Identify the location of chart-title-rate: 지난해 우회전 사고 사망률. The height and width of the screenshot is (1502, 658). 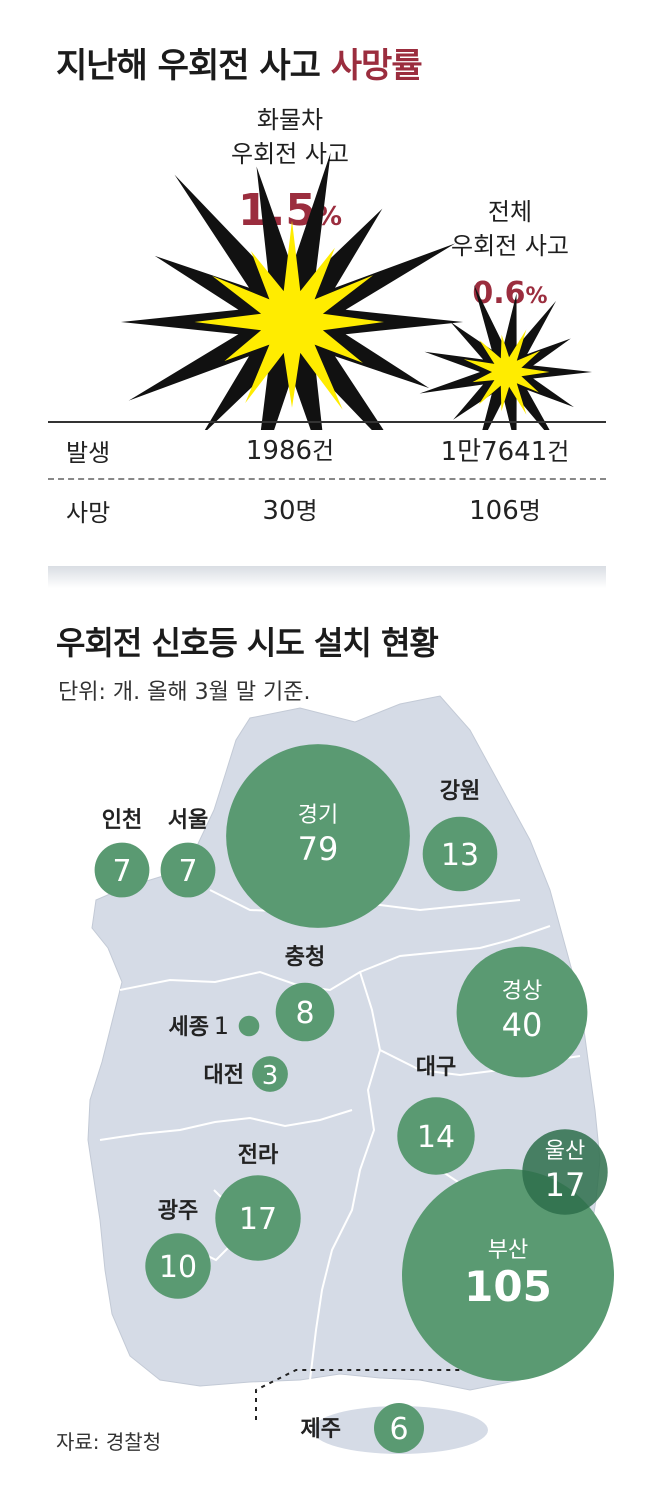
(239, 62).